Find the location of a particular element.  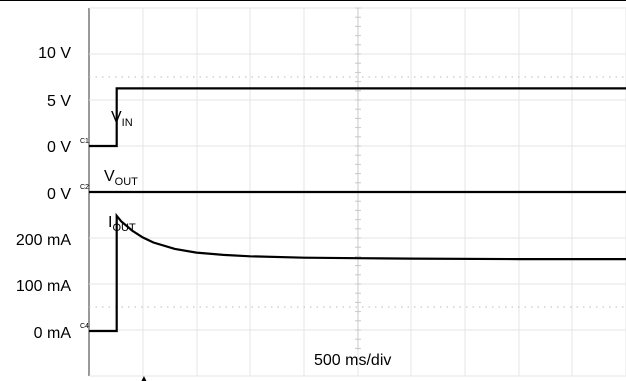

series-label-vin-sub: IN is located at coordinates (127, 123).